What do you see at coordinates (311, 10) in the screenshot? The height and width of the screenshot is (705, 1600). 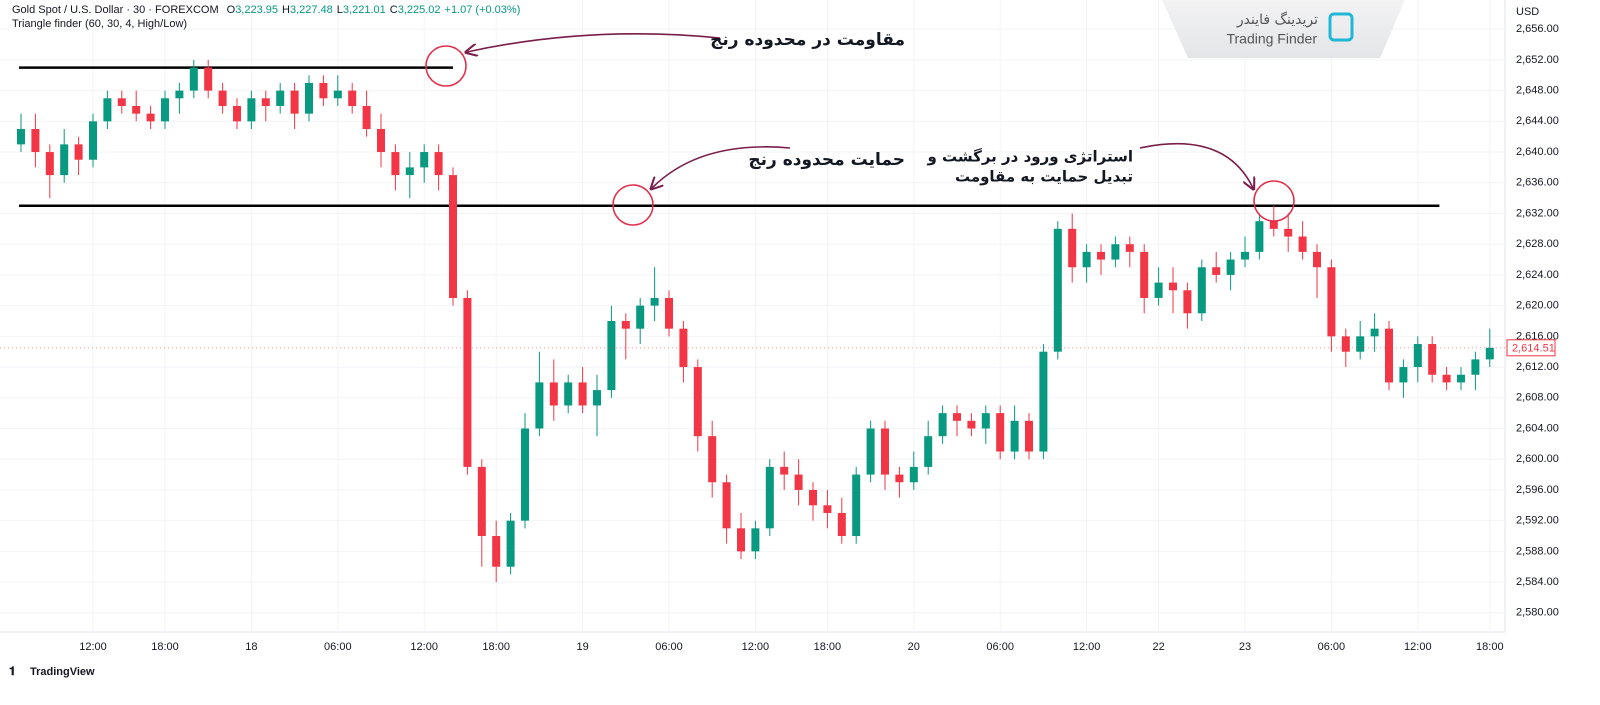 I see `ohlc-value: 3,227.48` at bounding box center [311, 10].